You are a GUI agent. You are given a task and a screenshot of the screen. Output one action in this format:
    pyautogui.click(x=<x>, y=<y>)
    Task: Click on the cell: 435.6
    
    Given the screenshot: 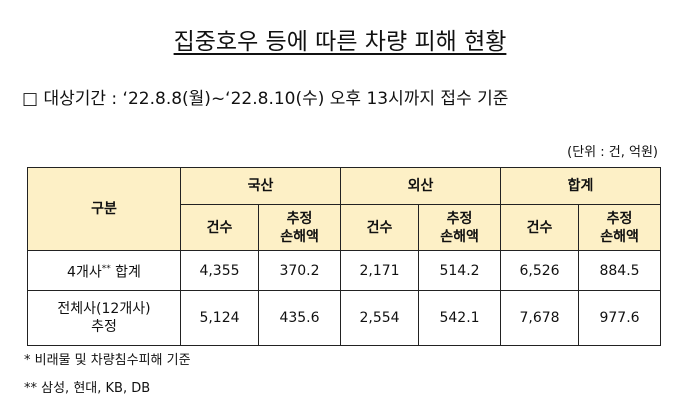 What is the action you would take?
    pyautogui.click(x=299, y=318)
    